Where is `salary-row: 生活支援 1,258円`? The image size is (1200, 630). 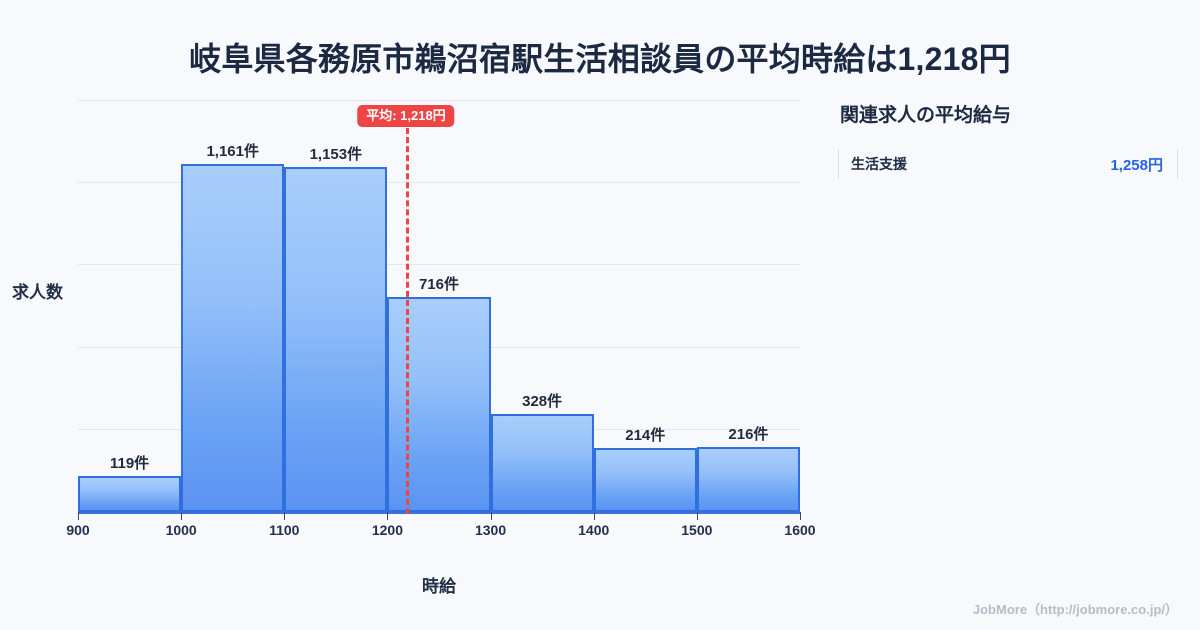
salary-row: 生活支援 1,258円 is located at coordinates (1008, 164).